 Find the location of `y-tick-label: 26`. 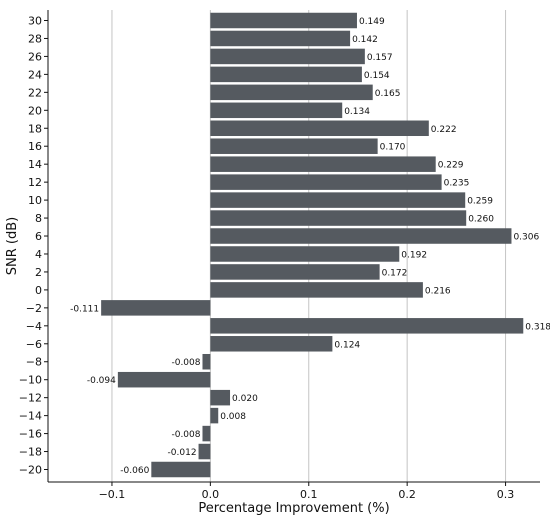

y-tick-label: 26 is located at coordinates (35, 56).